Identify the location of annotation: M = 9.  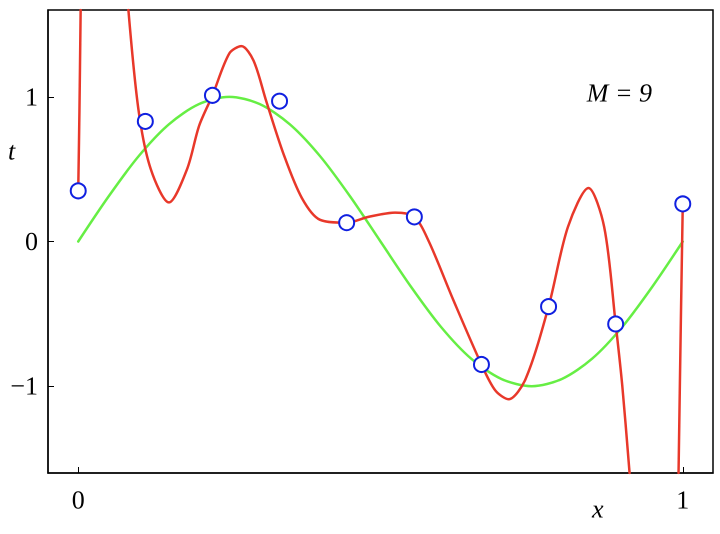
(619, 93).